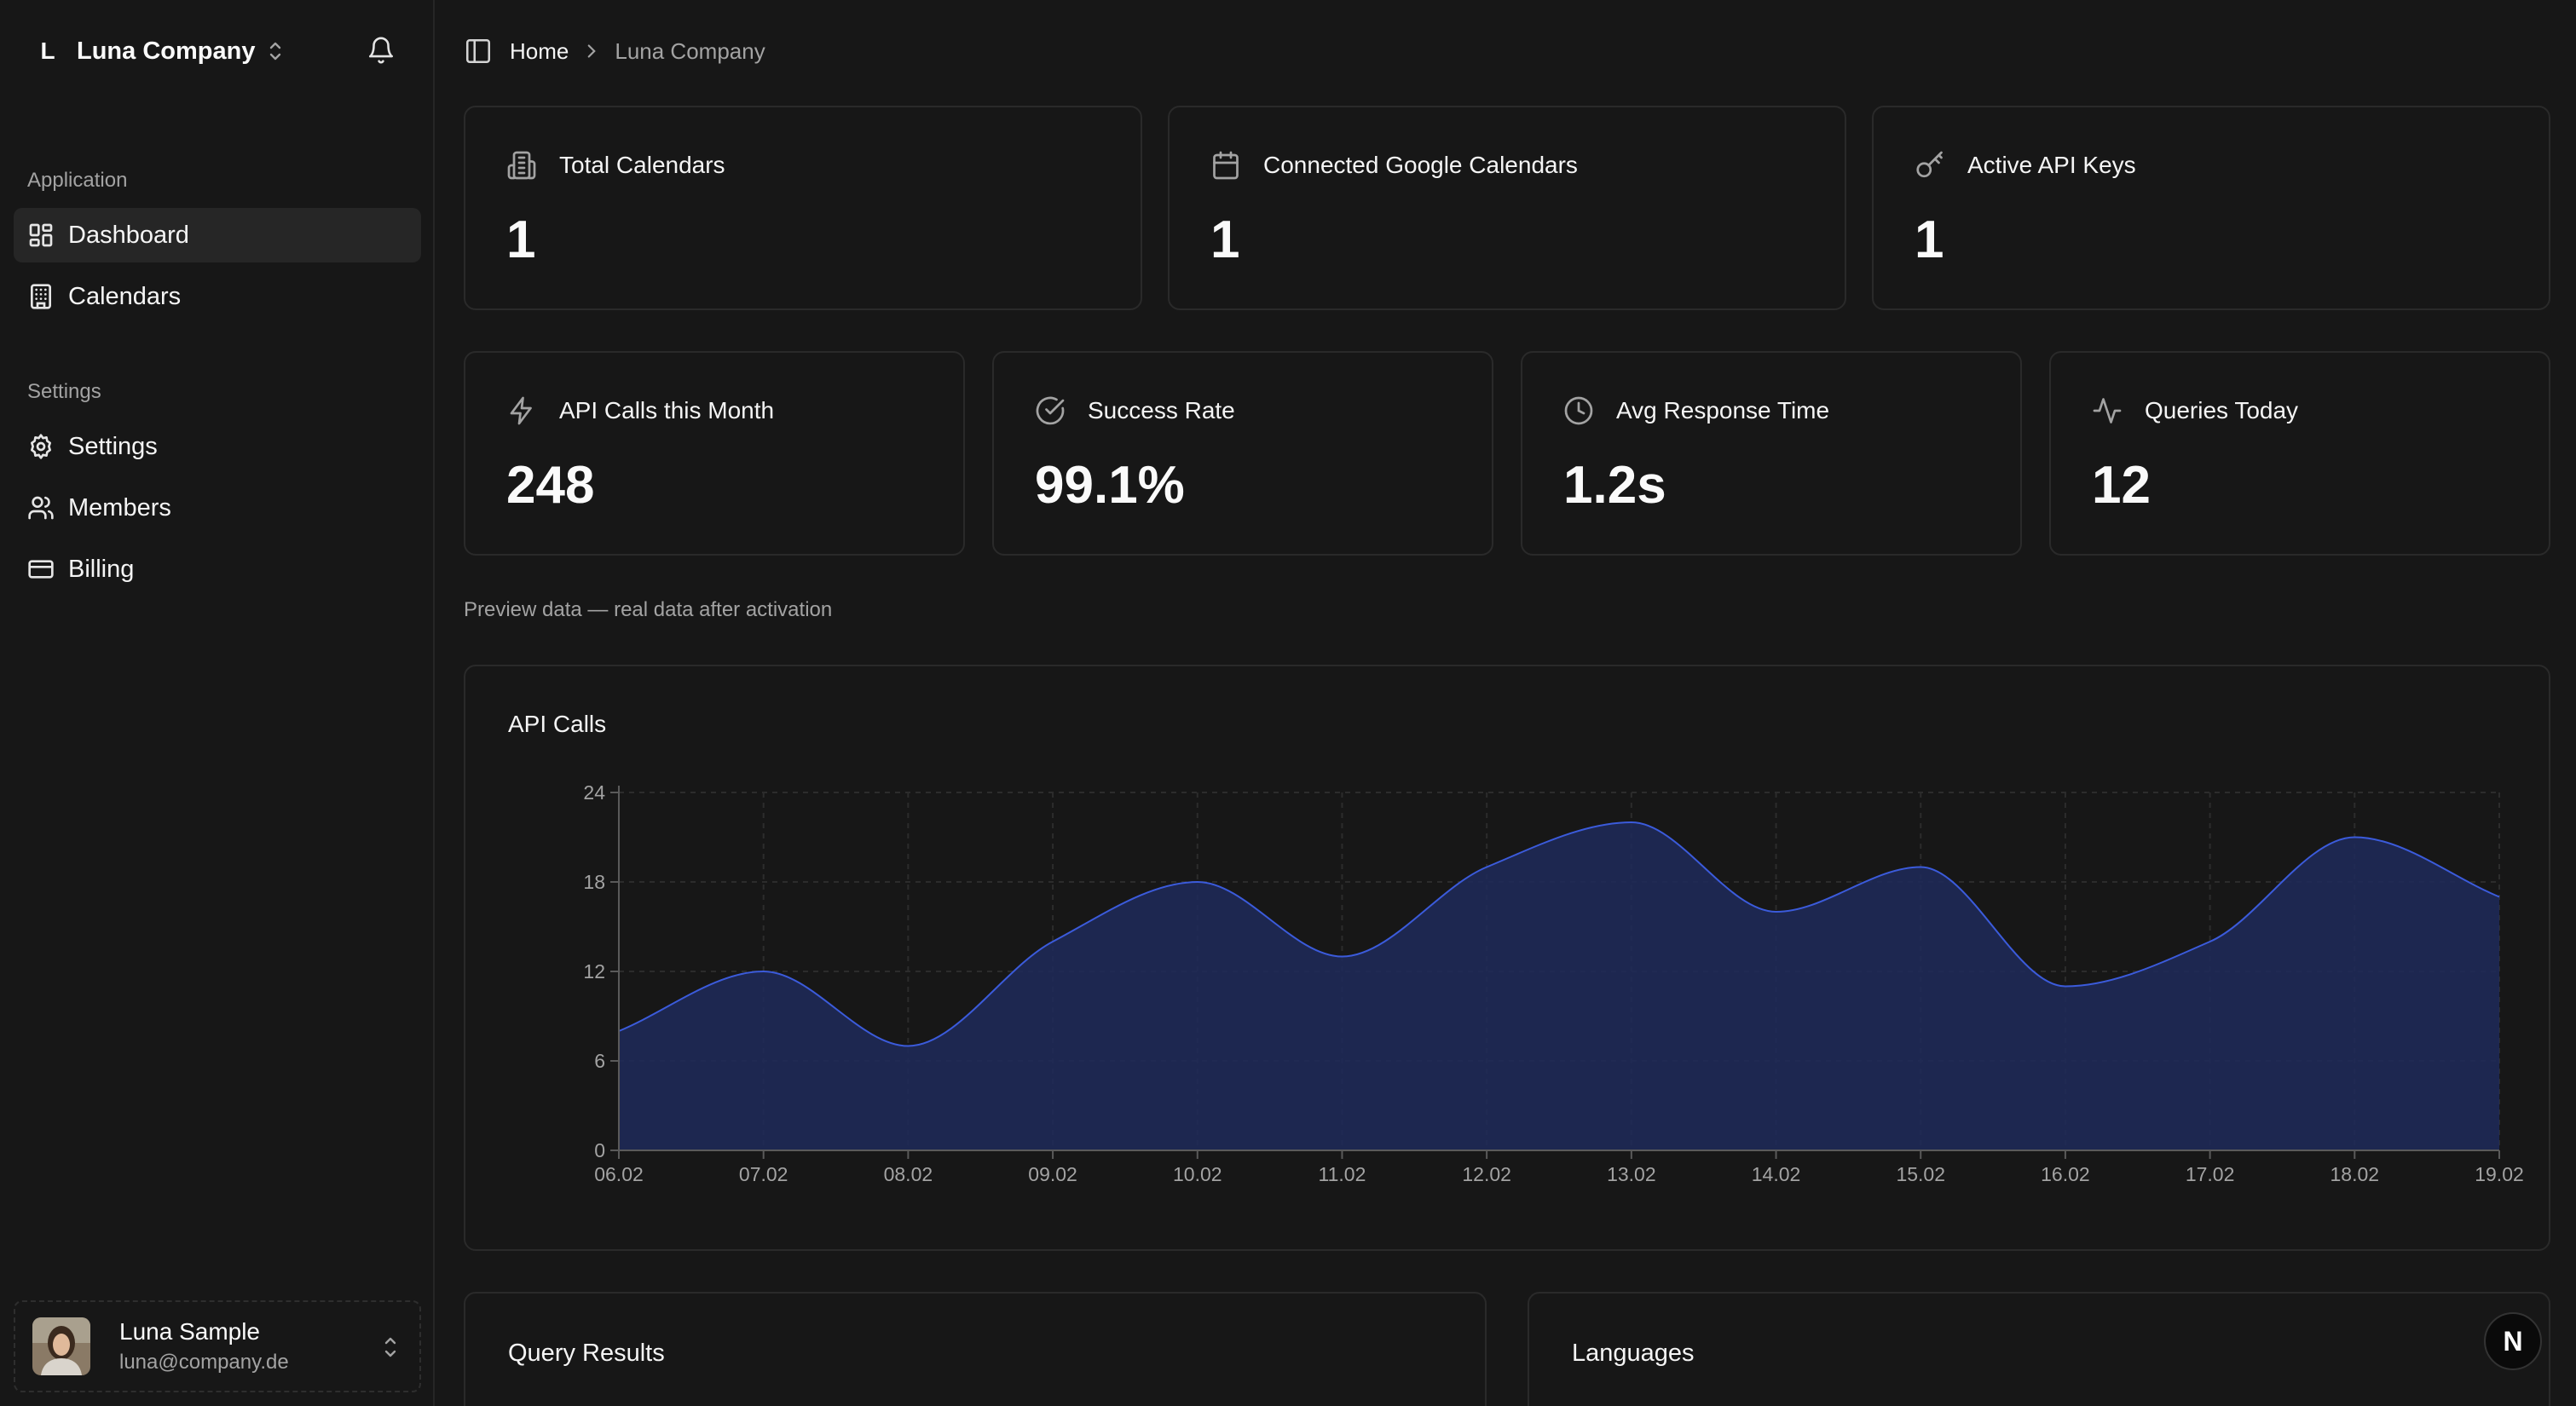 This screenshot has width=2576, height=1406. Describe the element at coordinates (594, 882) in the screenshot. I see `y-tick-label: 18` at that location.